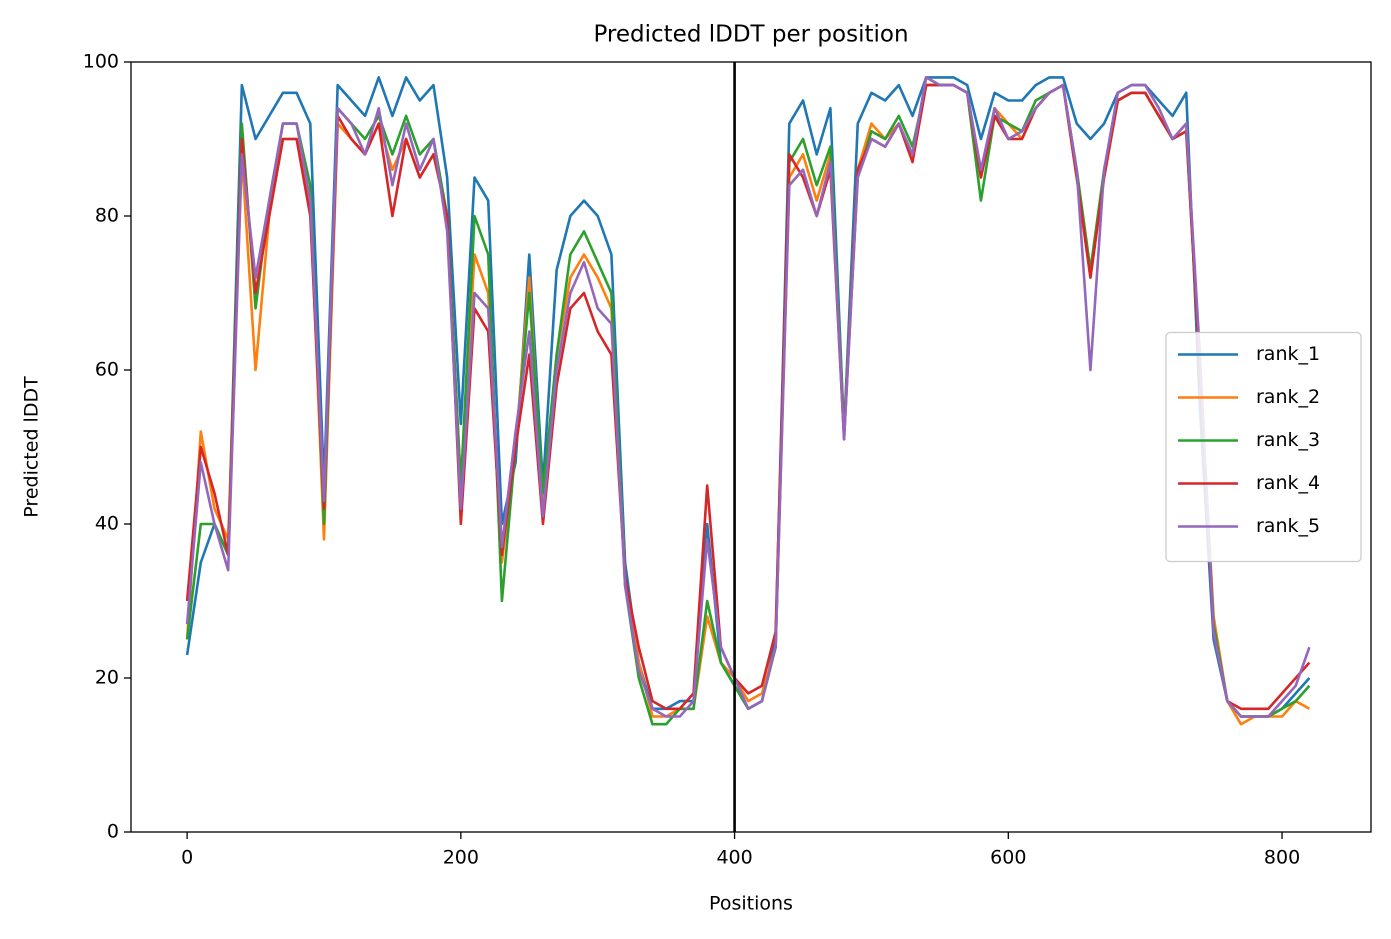 This screenshot has height=939, width=1391. Describe the element at coordinates (101, 62) in the screenshot. I see `y-tick-label: 100` at that location.